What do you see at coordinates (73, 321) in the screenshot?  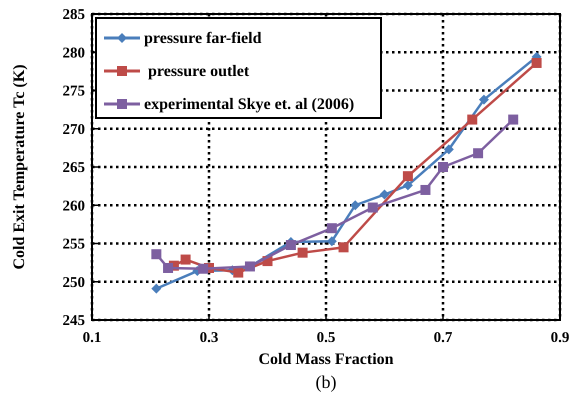 I see `y-tick-label: 245` at bounding box center [73, 321].